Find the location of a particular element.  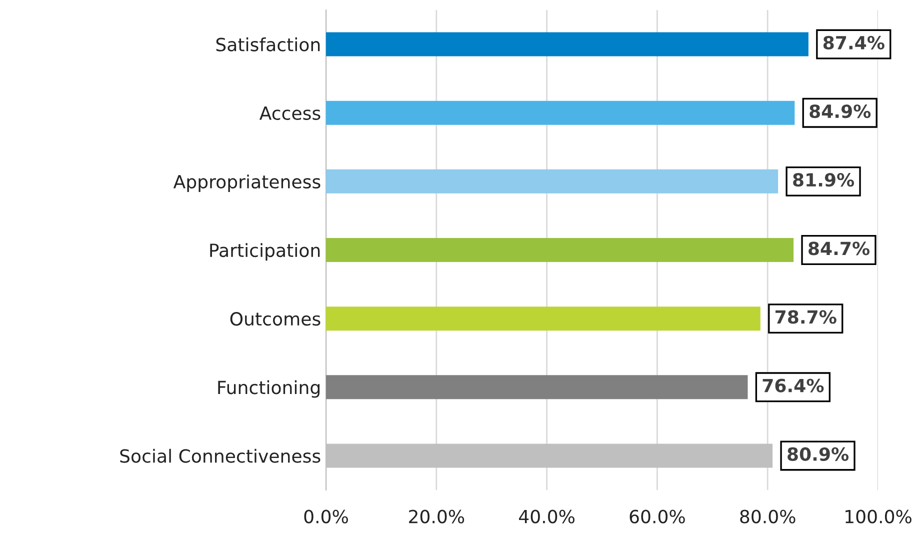

data-label: 80.9% is located at coordinates (818, 454).